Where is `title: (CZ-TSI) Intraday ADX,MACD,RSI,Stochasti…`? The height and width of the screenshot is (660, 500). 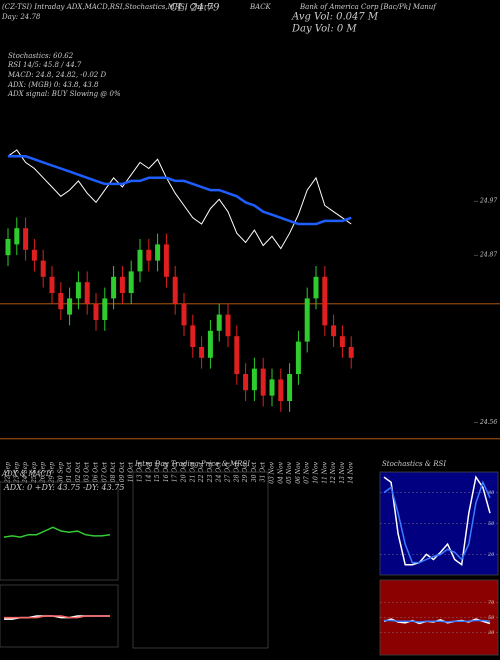
title: (CZ-TSI) Intraday ADX,MACD,RSI,Stochasti… is located at coordinates (108, 7).